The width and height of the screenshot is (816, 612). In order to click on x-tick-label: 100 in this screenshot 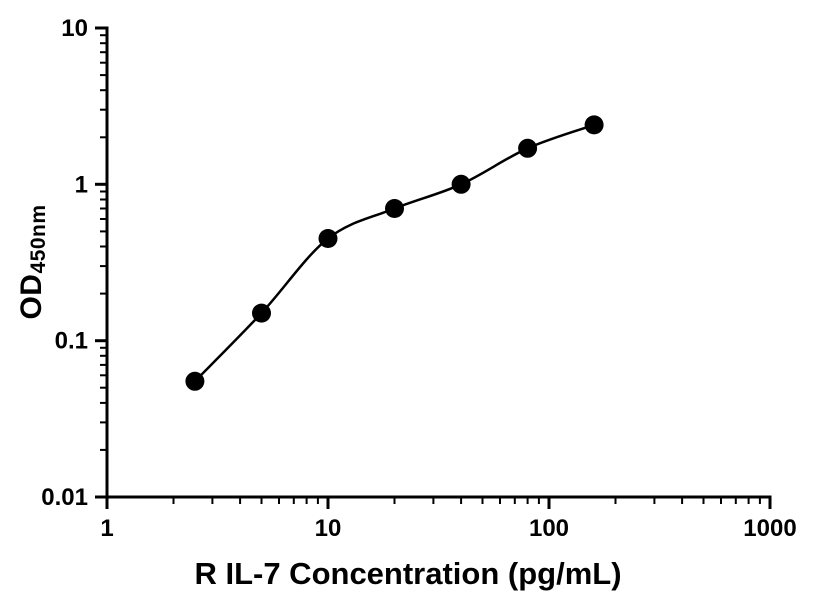, I will do `click(549, 528)`.